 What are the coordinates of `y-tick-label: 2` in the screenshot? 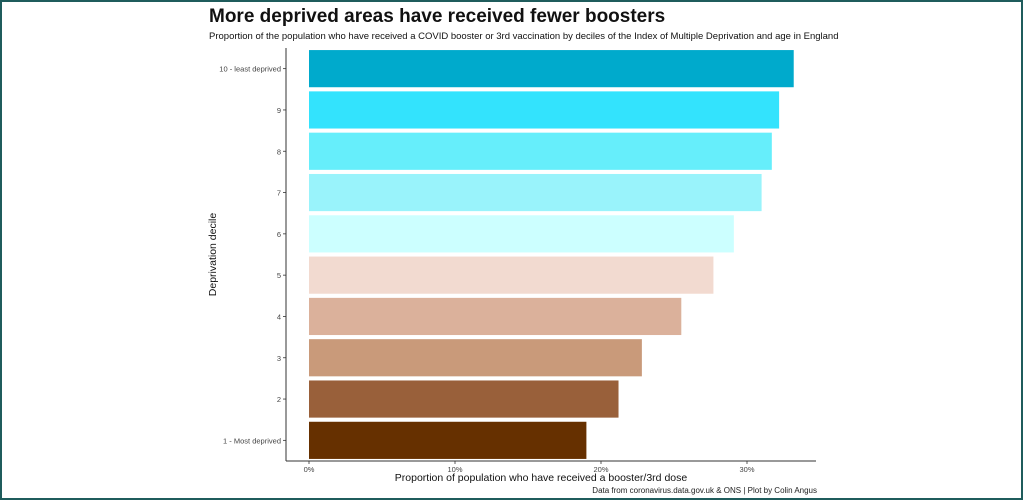 It's located at (279, 399).